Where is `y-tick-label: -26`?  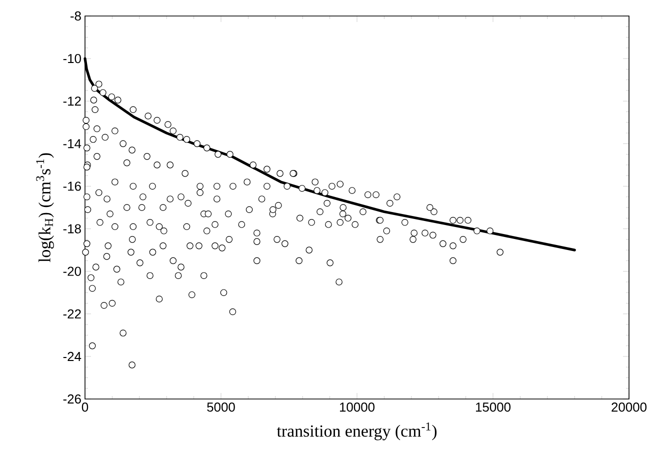 y-tick-label: -26 is located at coordinates (72, 399).